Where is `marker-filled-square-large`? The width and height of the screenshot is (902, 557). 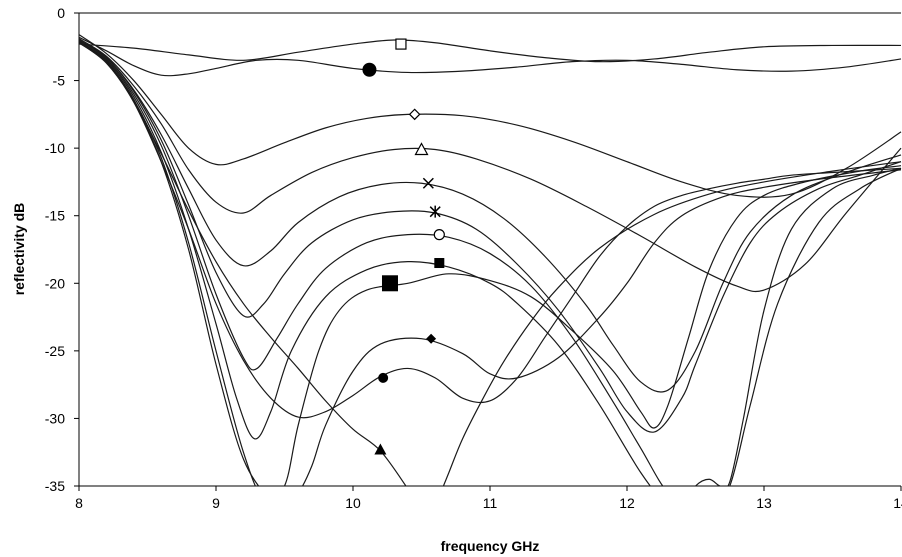 marker-filled-square-large is located at coordinates (389, 283).